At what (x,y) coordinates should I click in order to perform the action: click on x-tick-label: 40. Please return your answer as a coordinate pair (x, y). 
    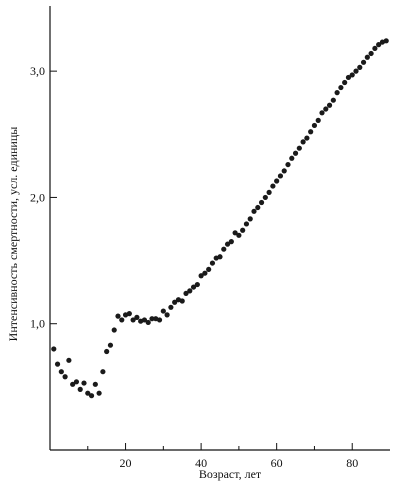
    Looking at the image, I should click on (201, 463).